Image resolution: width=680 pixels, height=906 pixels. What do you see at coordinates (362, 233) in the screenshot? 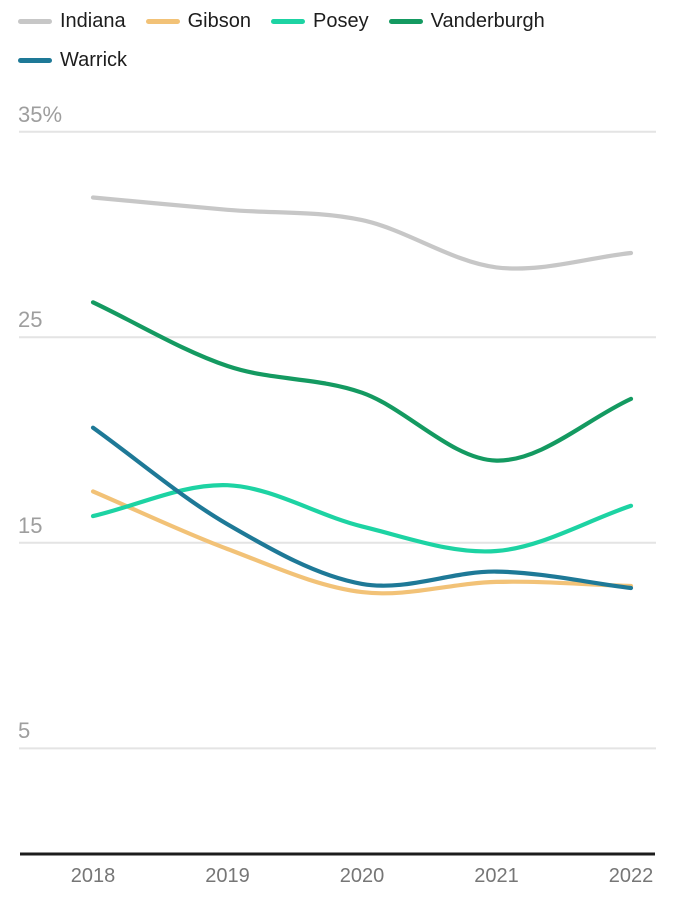
I see `series-line-indiana` at bounding box center [362, 233].